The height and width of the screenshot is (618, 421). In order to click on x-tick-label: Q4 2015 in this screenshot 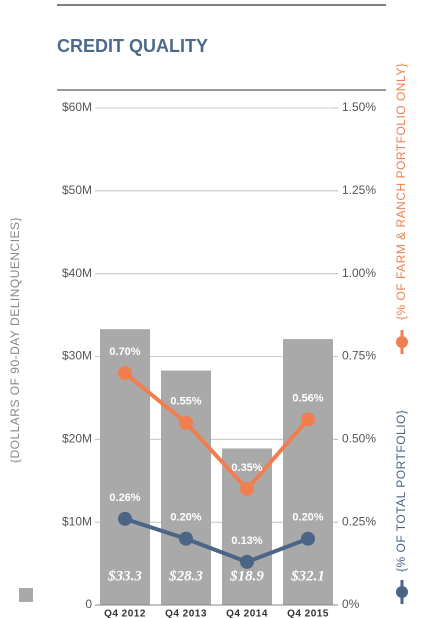, I will do `click(308, 613)`.